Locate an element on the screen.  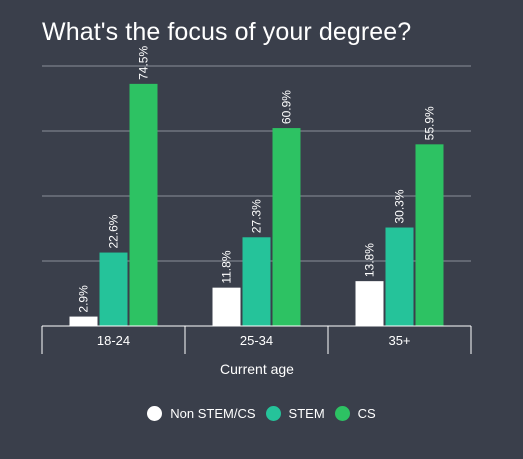
bar-value-label: 2.9% is located at coordinates (84, 299).